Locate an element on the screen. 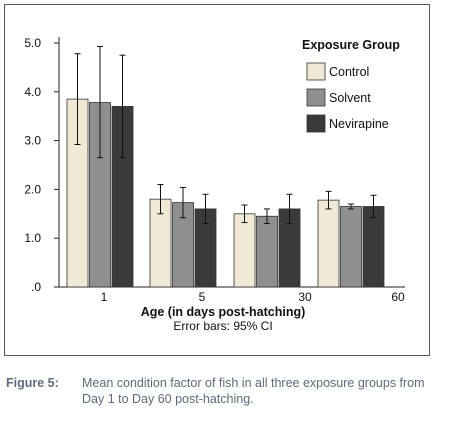  y-tick-label: .0 is located at coordinates (36, 287).